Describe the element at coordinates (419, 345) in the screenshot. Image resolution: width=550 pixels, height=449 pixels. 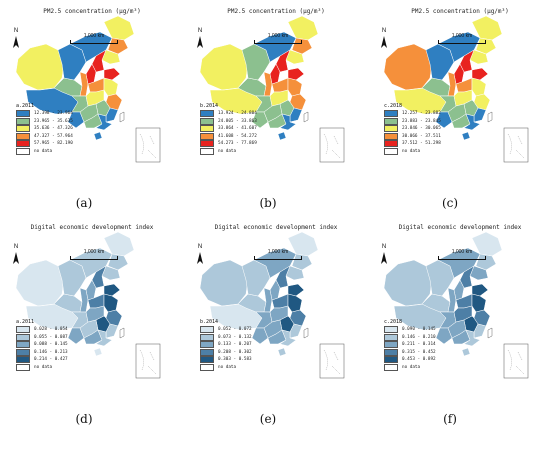
I see `legend-entry: 0.211 - 0.314` at that location.